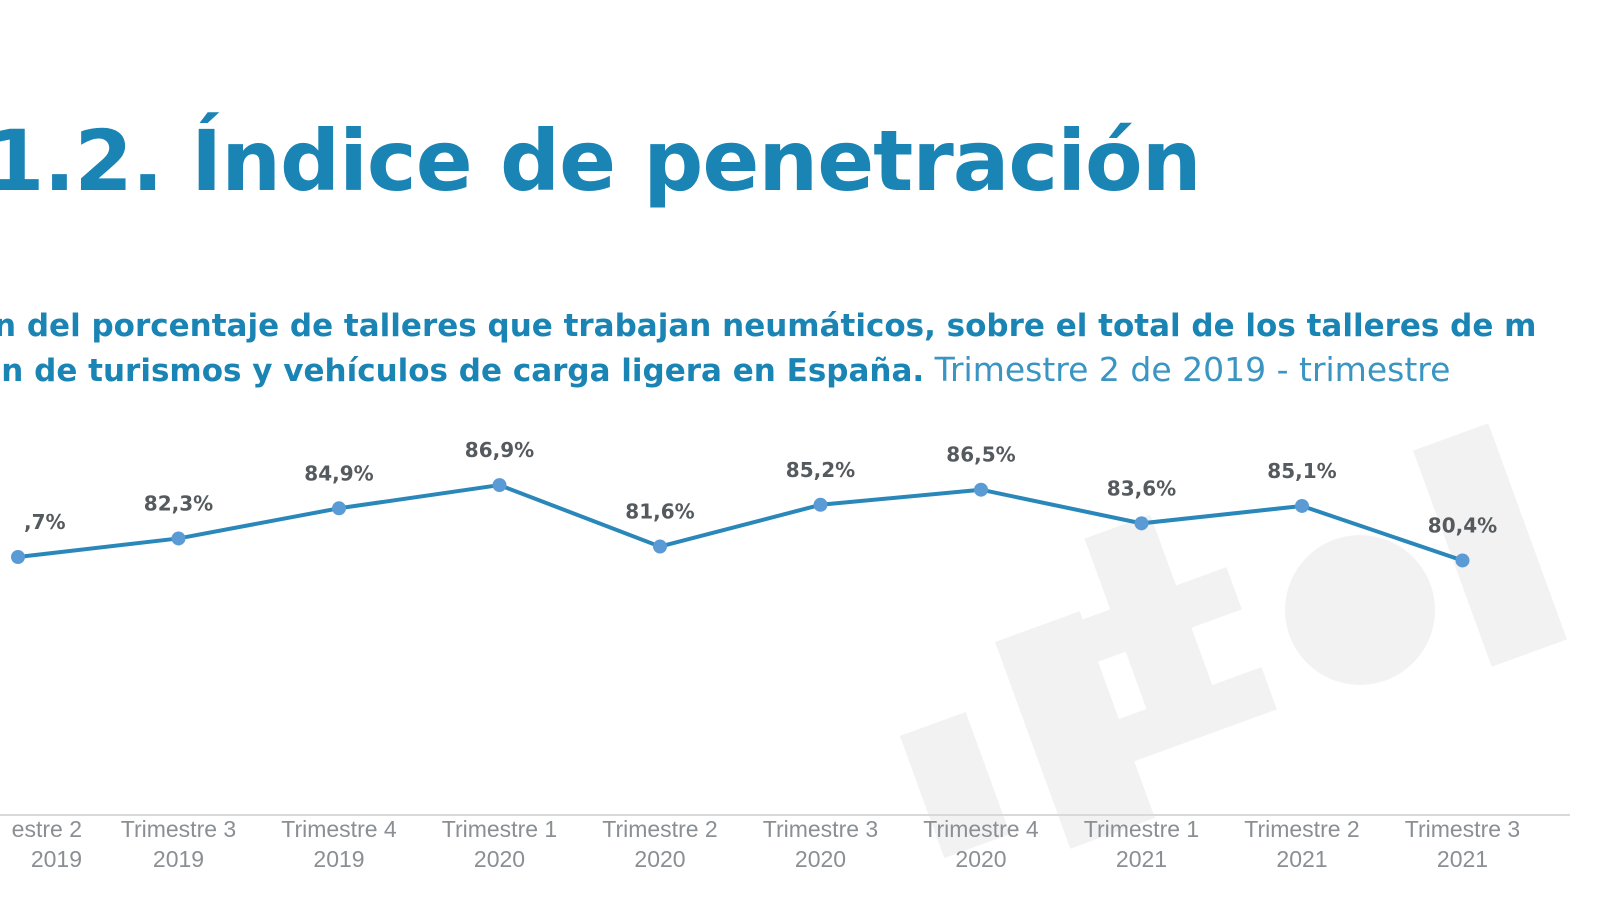 The width and height of the screenshot is (1600, 900). I want to click on data-label: 80,4%, so click(1462, 525).